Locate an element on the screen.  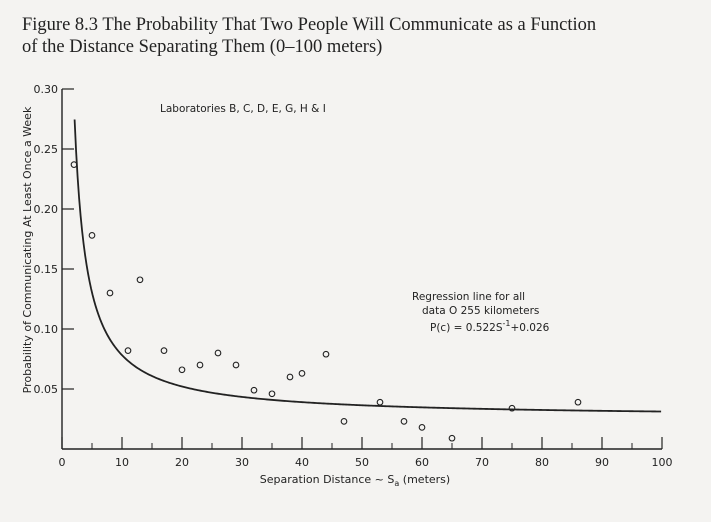
x-tick-label: 40 is located at coordinates (302, 462).